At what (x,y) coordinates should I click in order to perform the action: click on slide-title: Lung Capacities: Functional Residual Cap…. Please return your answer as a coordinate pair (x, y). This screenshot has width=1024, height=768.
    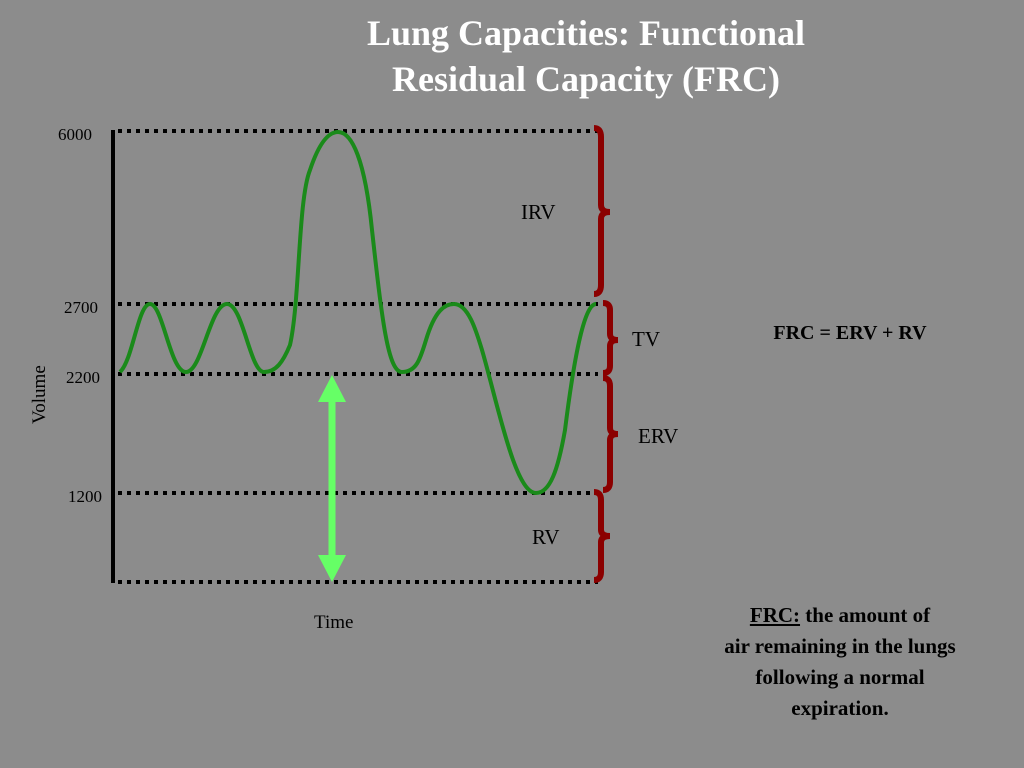
    Looking at the image, I should click on (586, 56).